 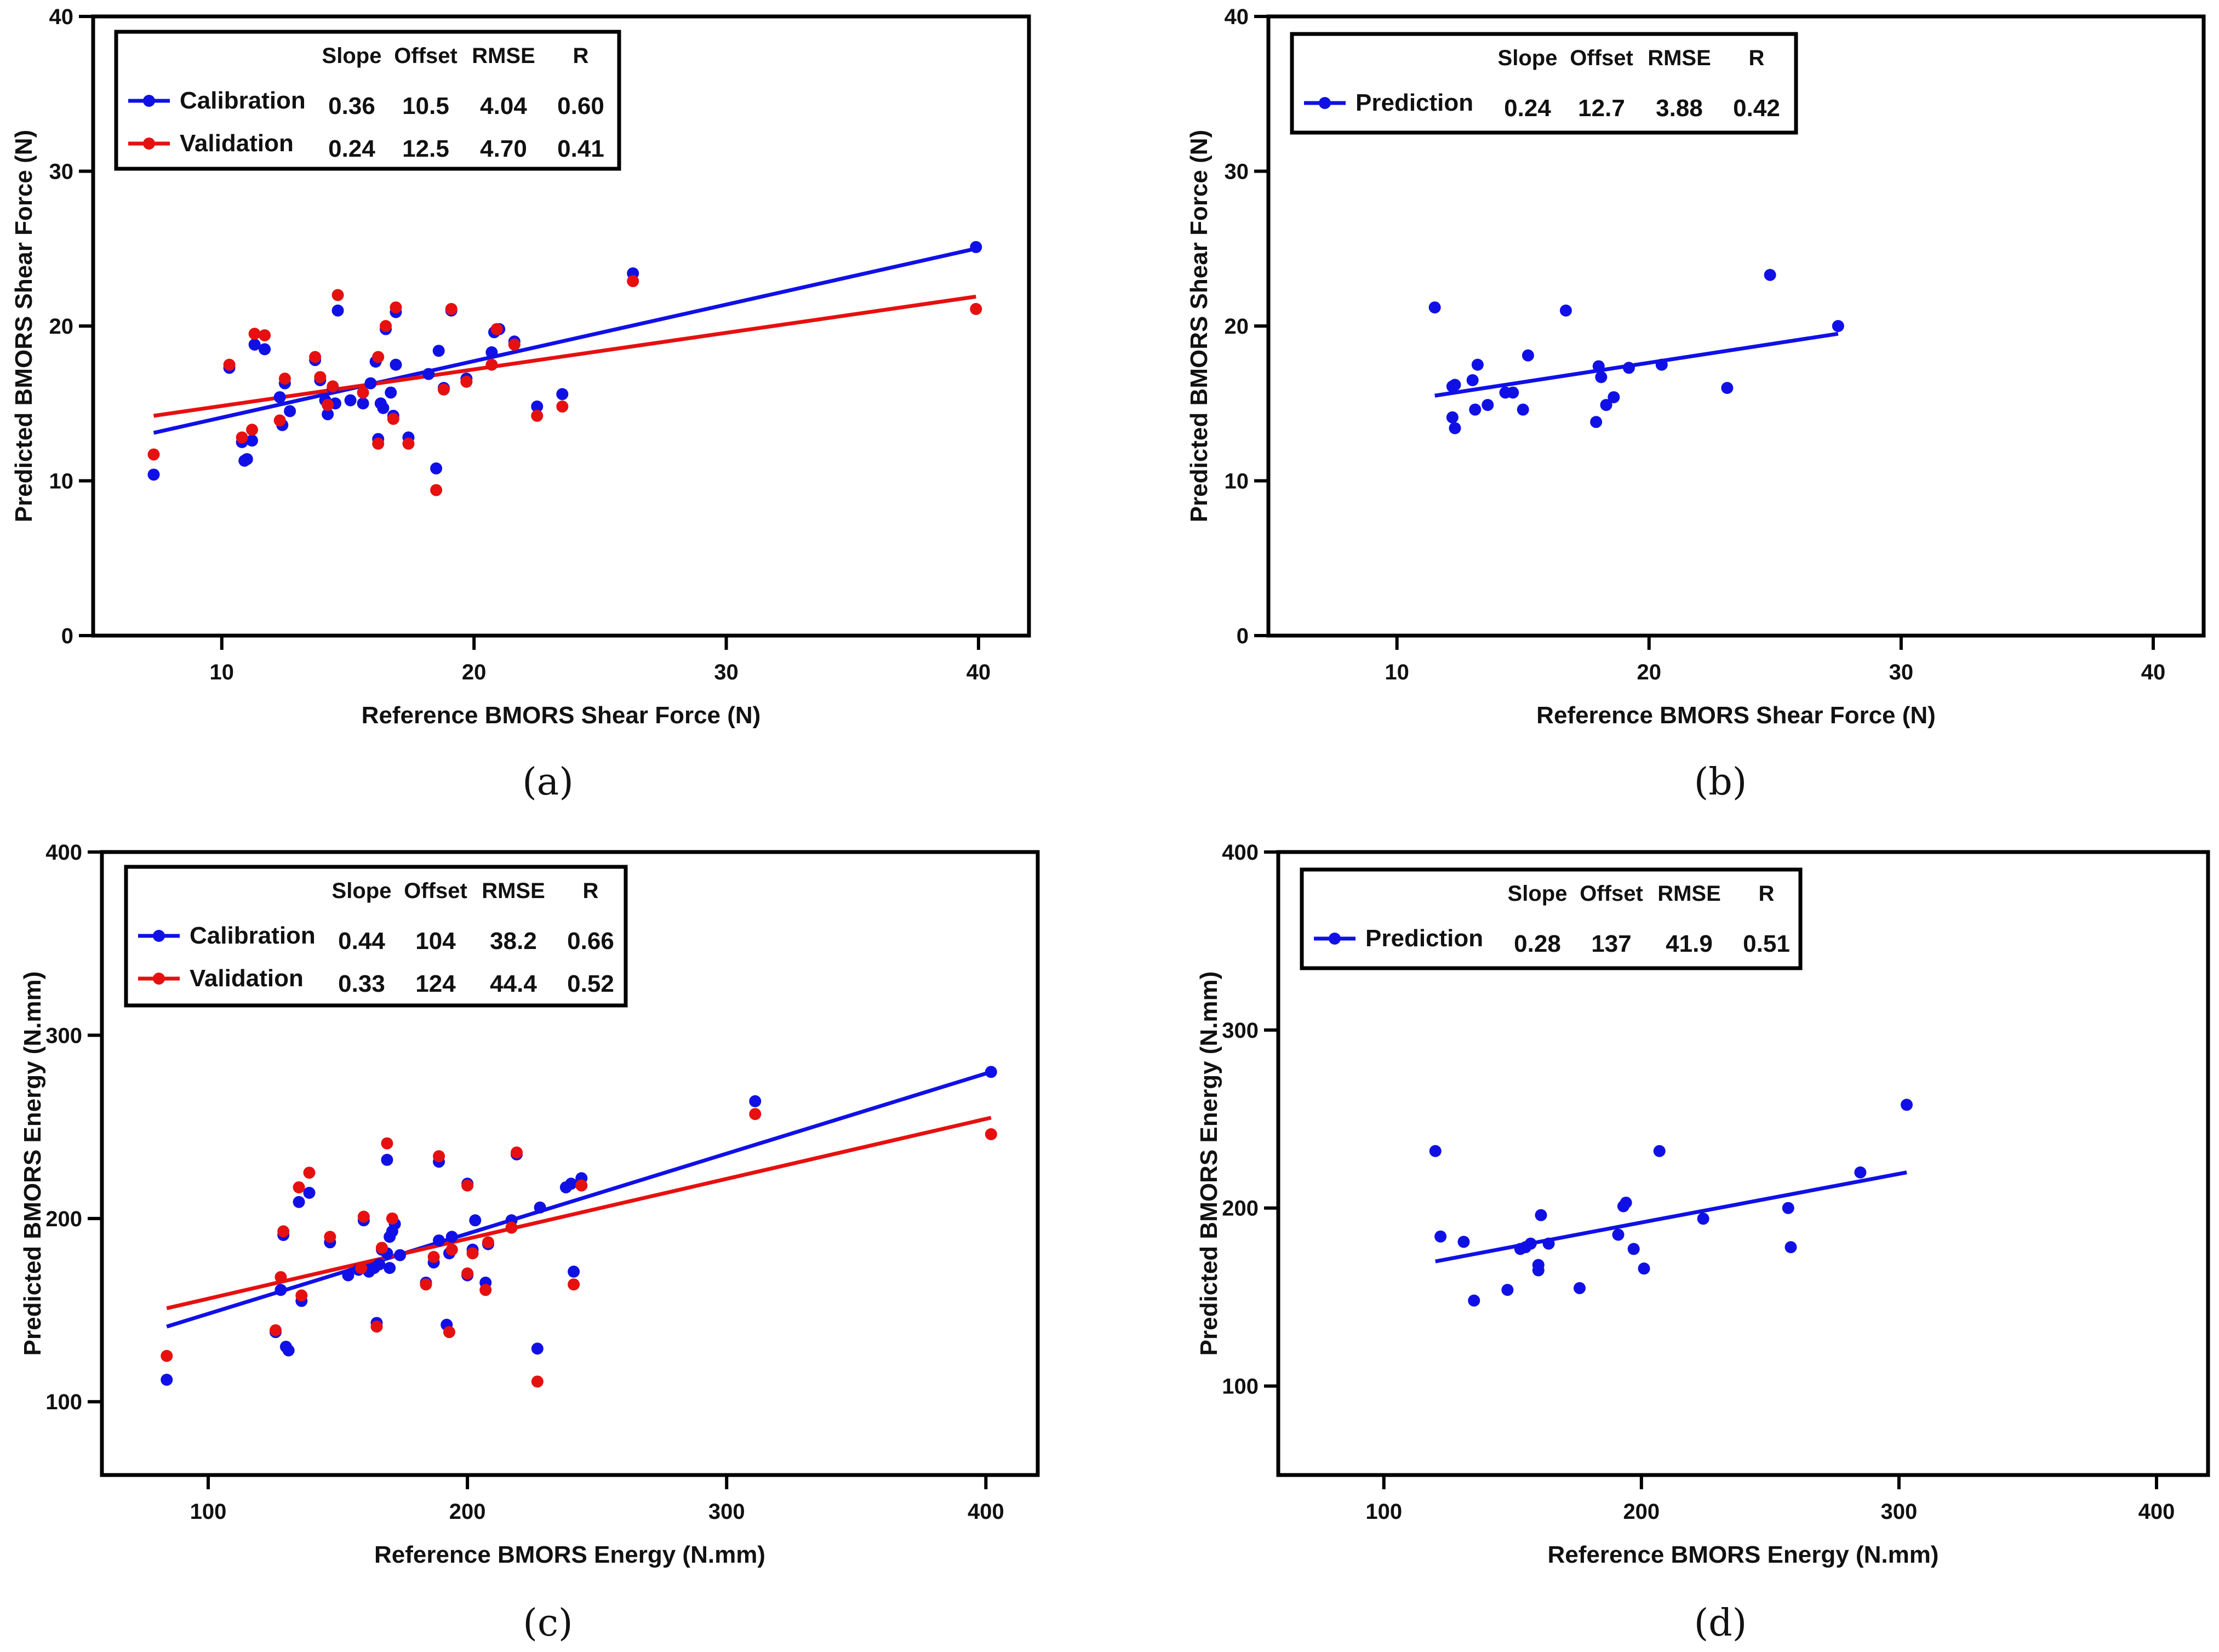 What do you see at coordinates (361, 941) in the screenshot?
I see `legend-stat-value: 0.44` at bounding box center [361, 941].